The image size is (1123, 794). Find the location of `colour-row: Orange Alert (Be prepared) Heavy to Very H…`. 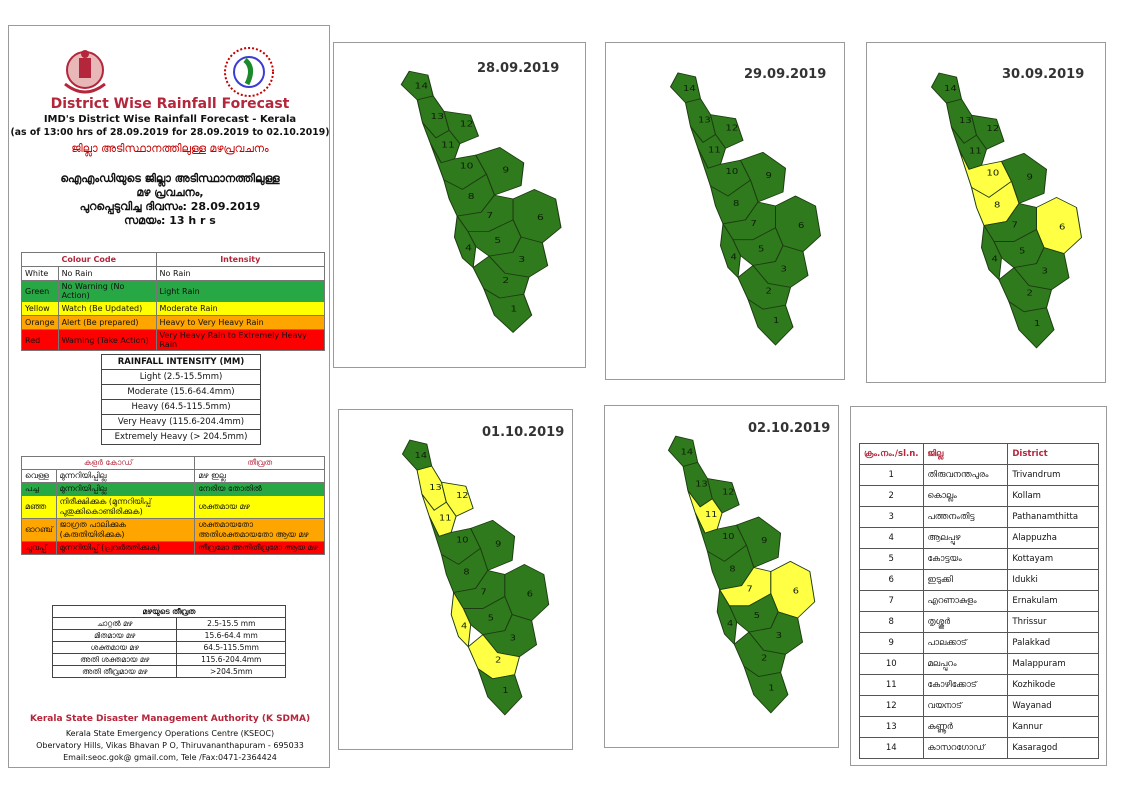

colour-row: Orange Alert (Be prepared) Heavy to Very H… is located at coordinates (173, 322).